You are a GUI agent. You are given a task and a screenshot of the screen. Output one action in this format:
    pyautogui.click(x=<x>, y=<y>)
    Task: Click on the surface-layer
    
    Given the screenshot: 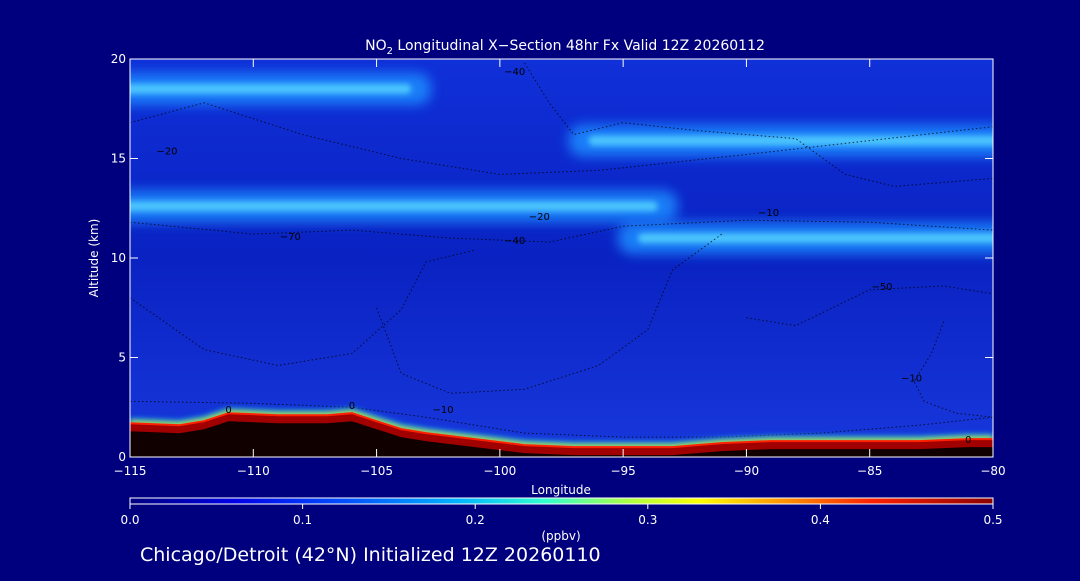 What is the action you would take?
    pyautogui.click(x=561, y=432)
    